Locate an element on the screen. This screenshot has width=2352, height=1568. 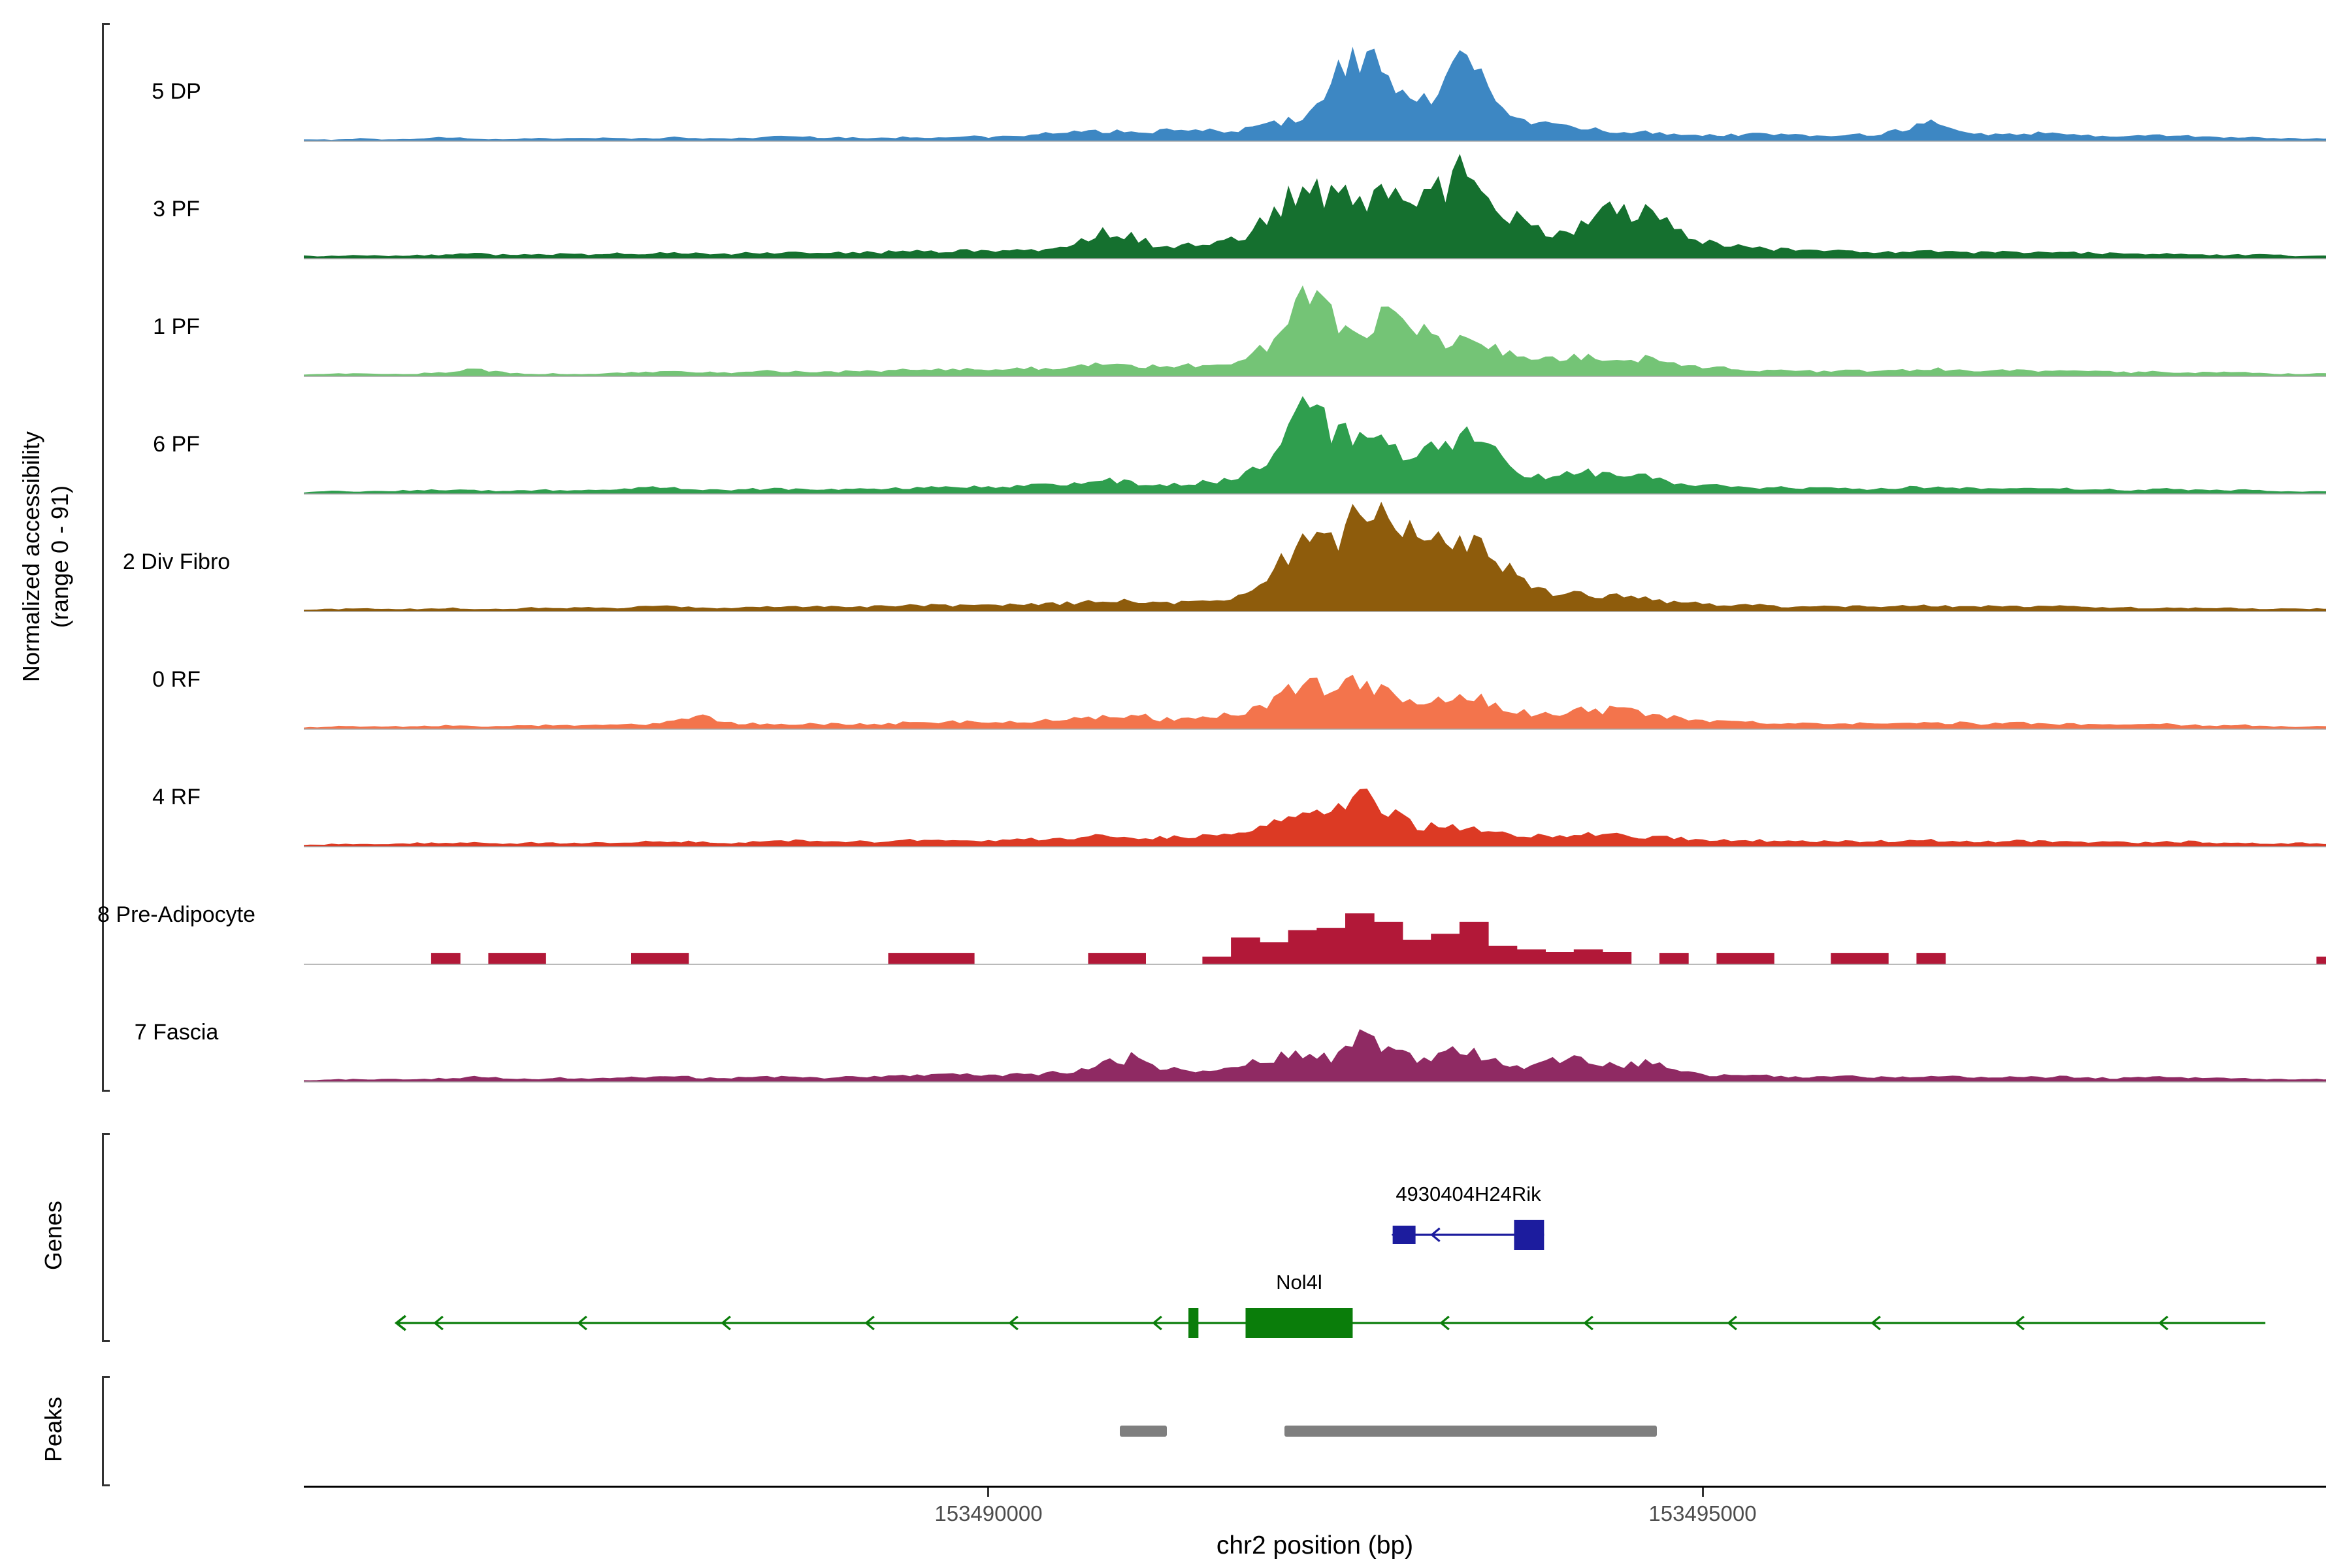
track-signal-7-fascia is located at coordinates (1315, 1056).